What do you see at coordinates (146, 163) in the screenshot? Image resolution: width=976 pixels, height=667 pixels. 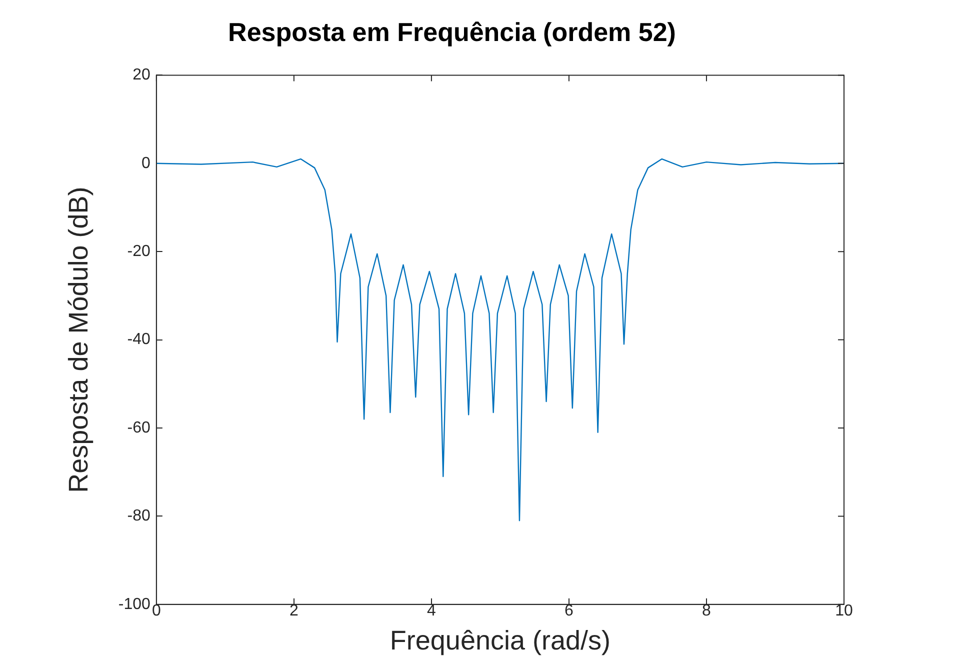 I see `y-tick-label: 0` at bounding box center [146, 163].